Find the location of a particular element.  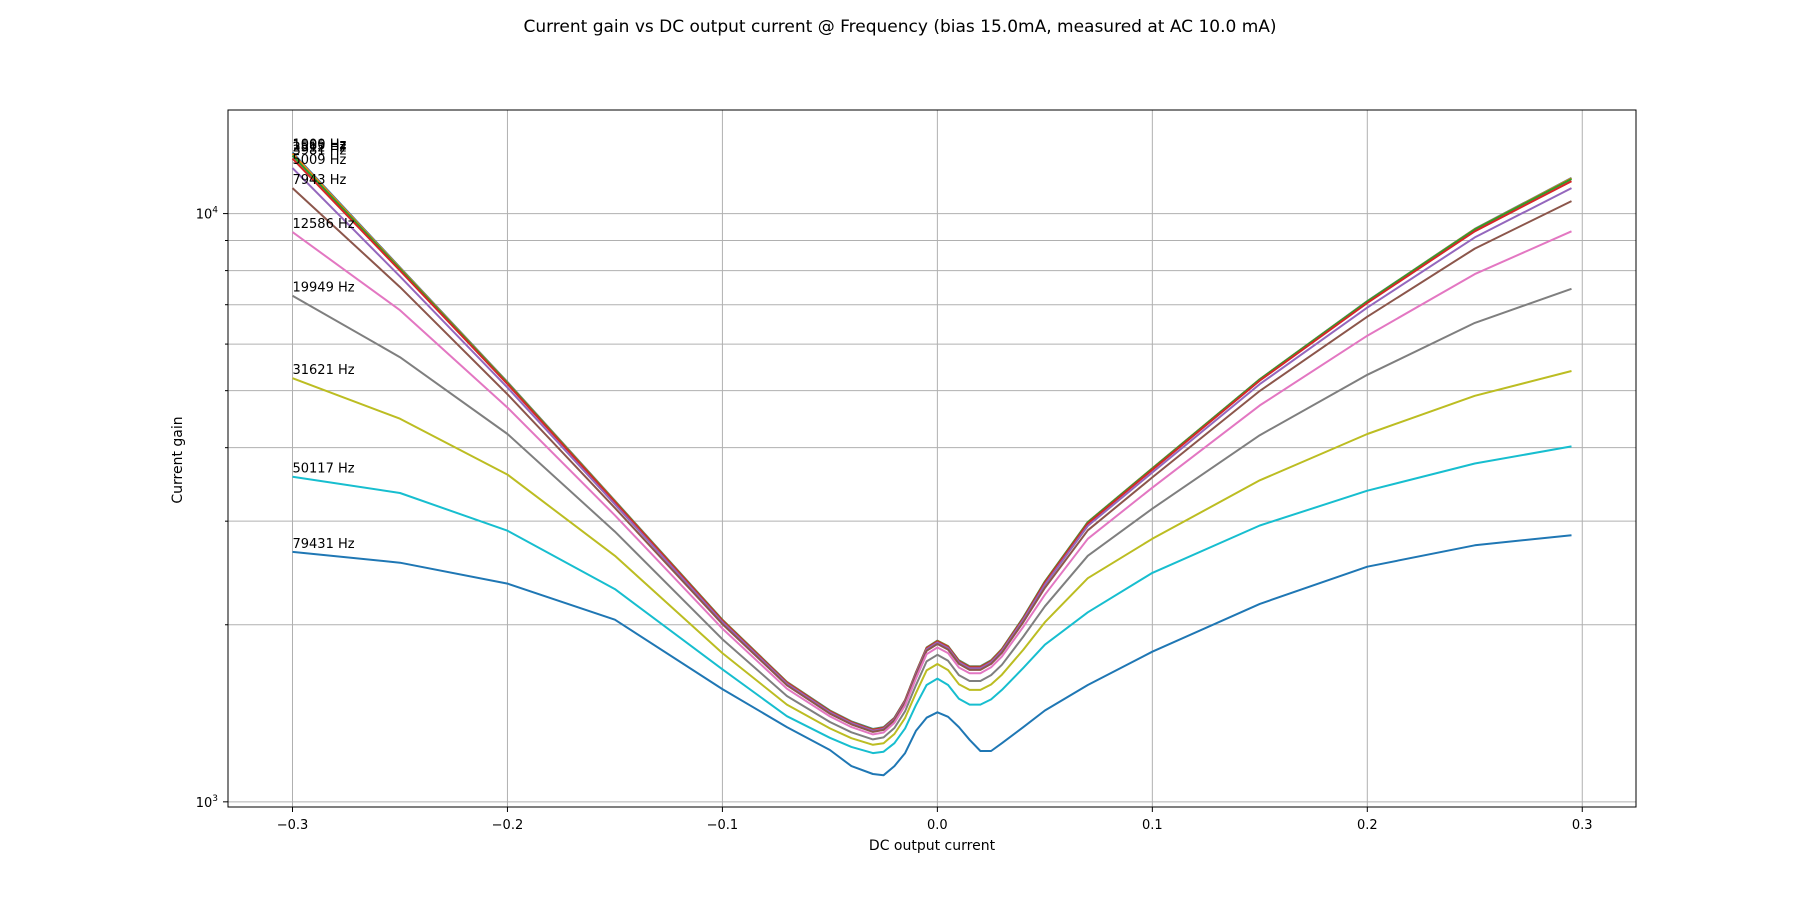

series-label: 1000 Hz is located at coordinates (319, 145).